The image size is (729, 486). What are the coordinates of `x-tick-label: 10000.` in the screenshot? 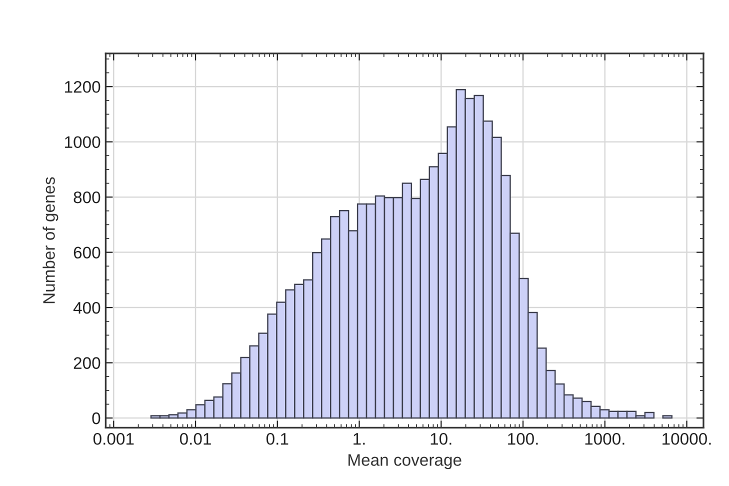 It's located at (686, 438).